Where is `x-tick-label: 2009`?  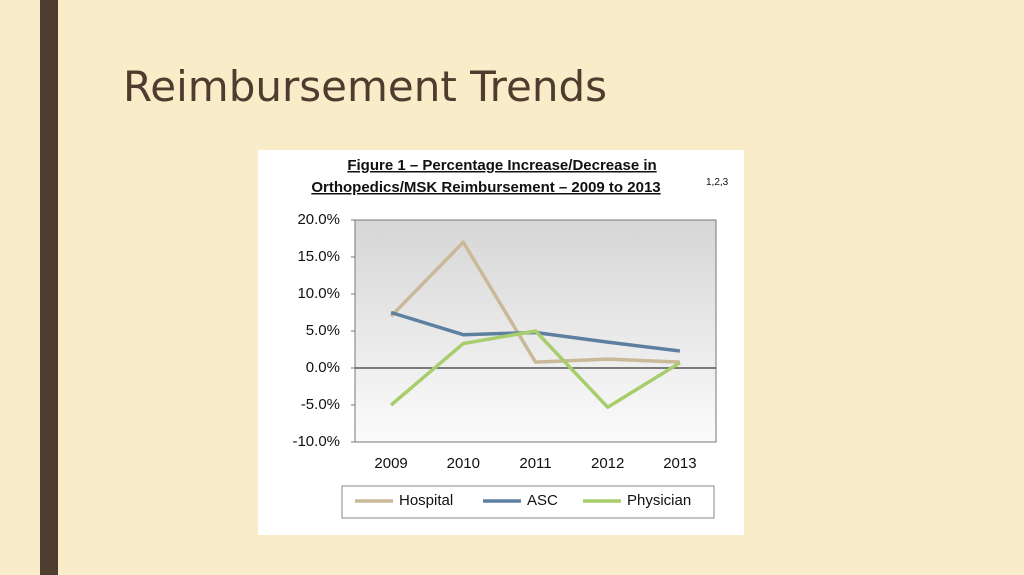 x-tick-label: 2009 is located at coordinates (390, 463).